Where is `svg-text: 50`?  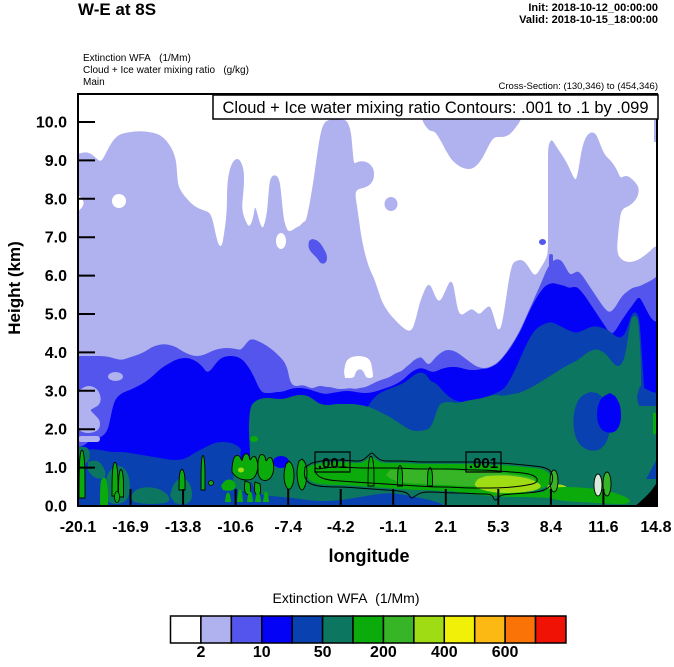 svg-text: 50 is located at coordinates (323, 652).